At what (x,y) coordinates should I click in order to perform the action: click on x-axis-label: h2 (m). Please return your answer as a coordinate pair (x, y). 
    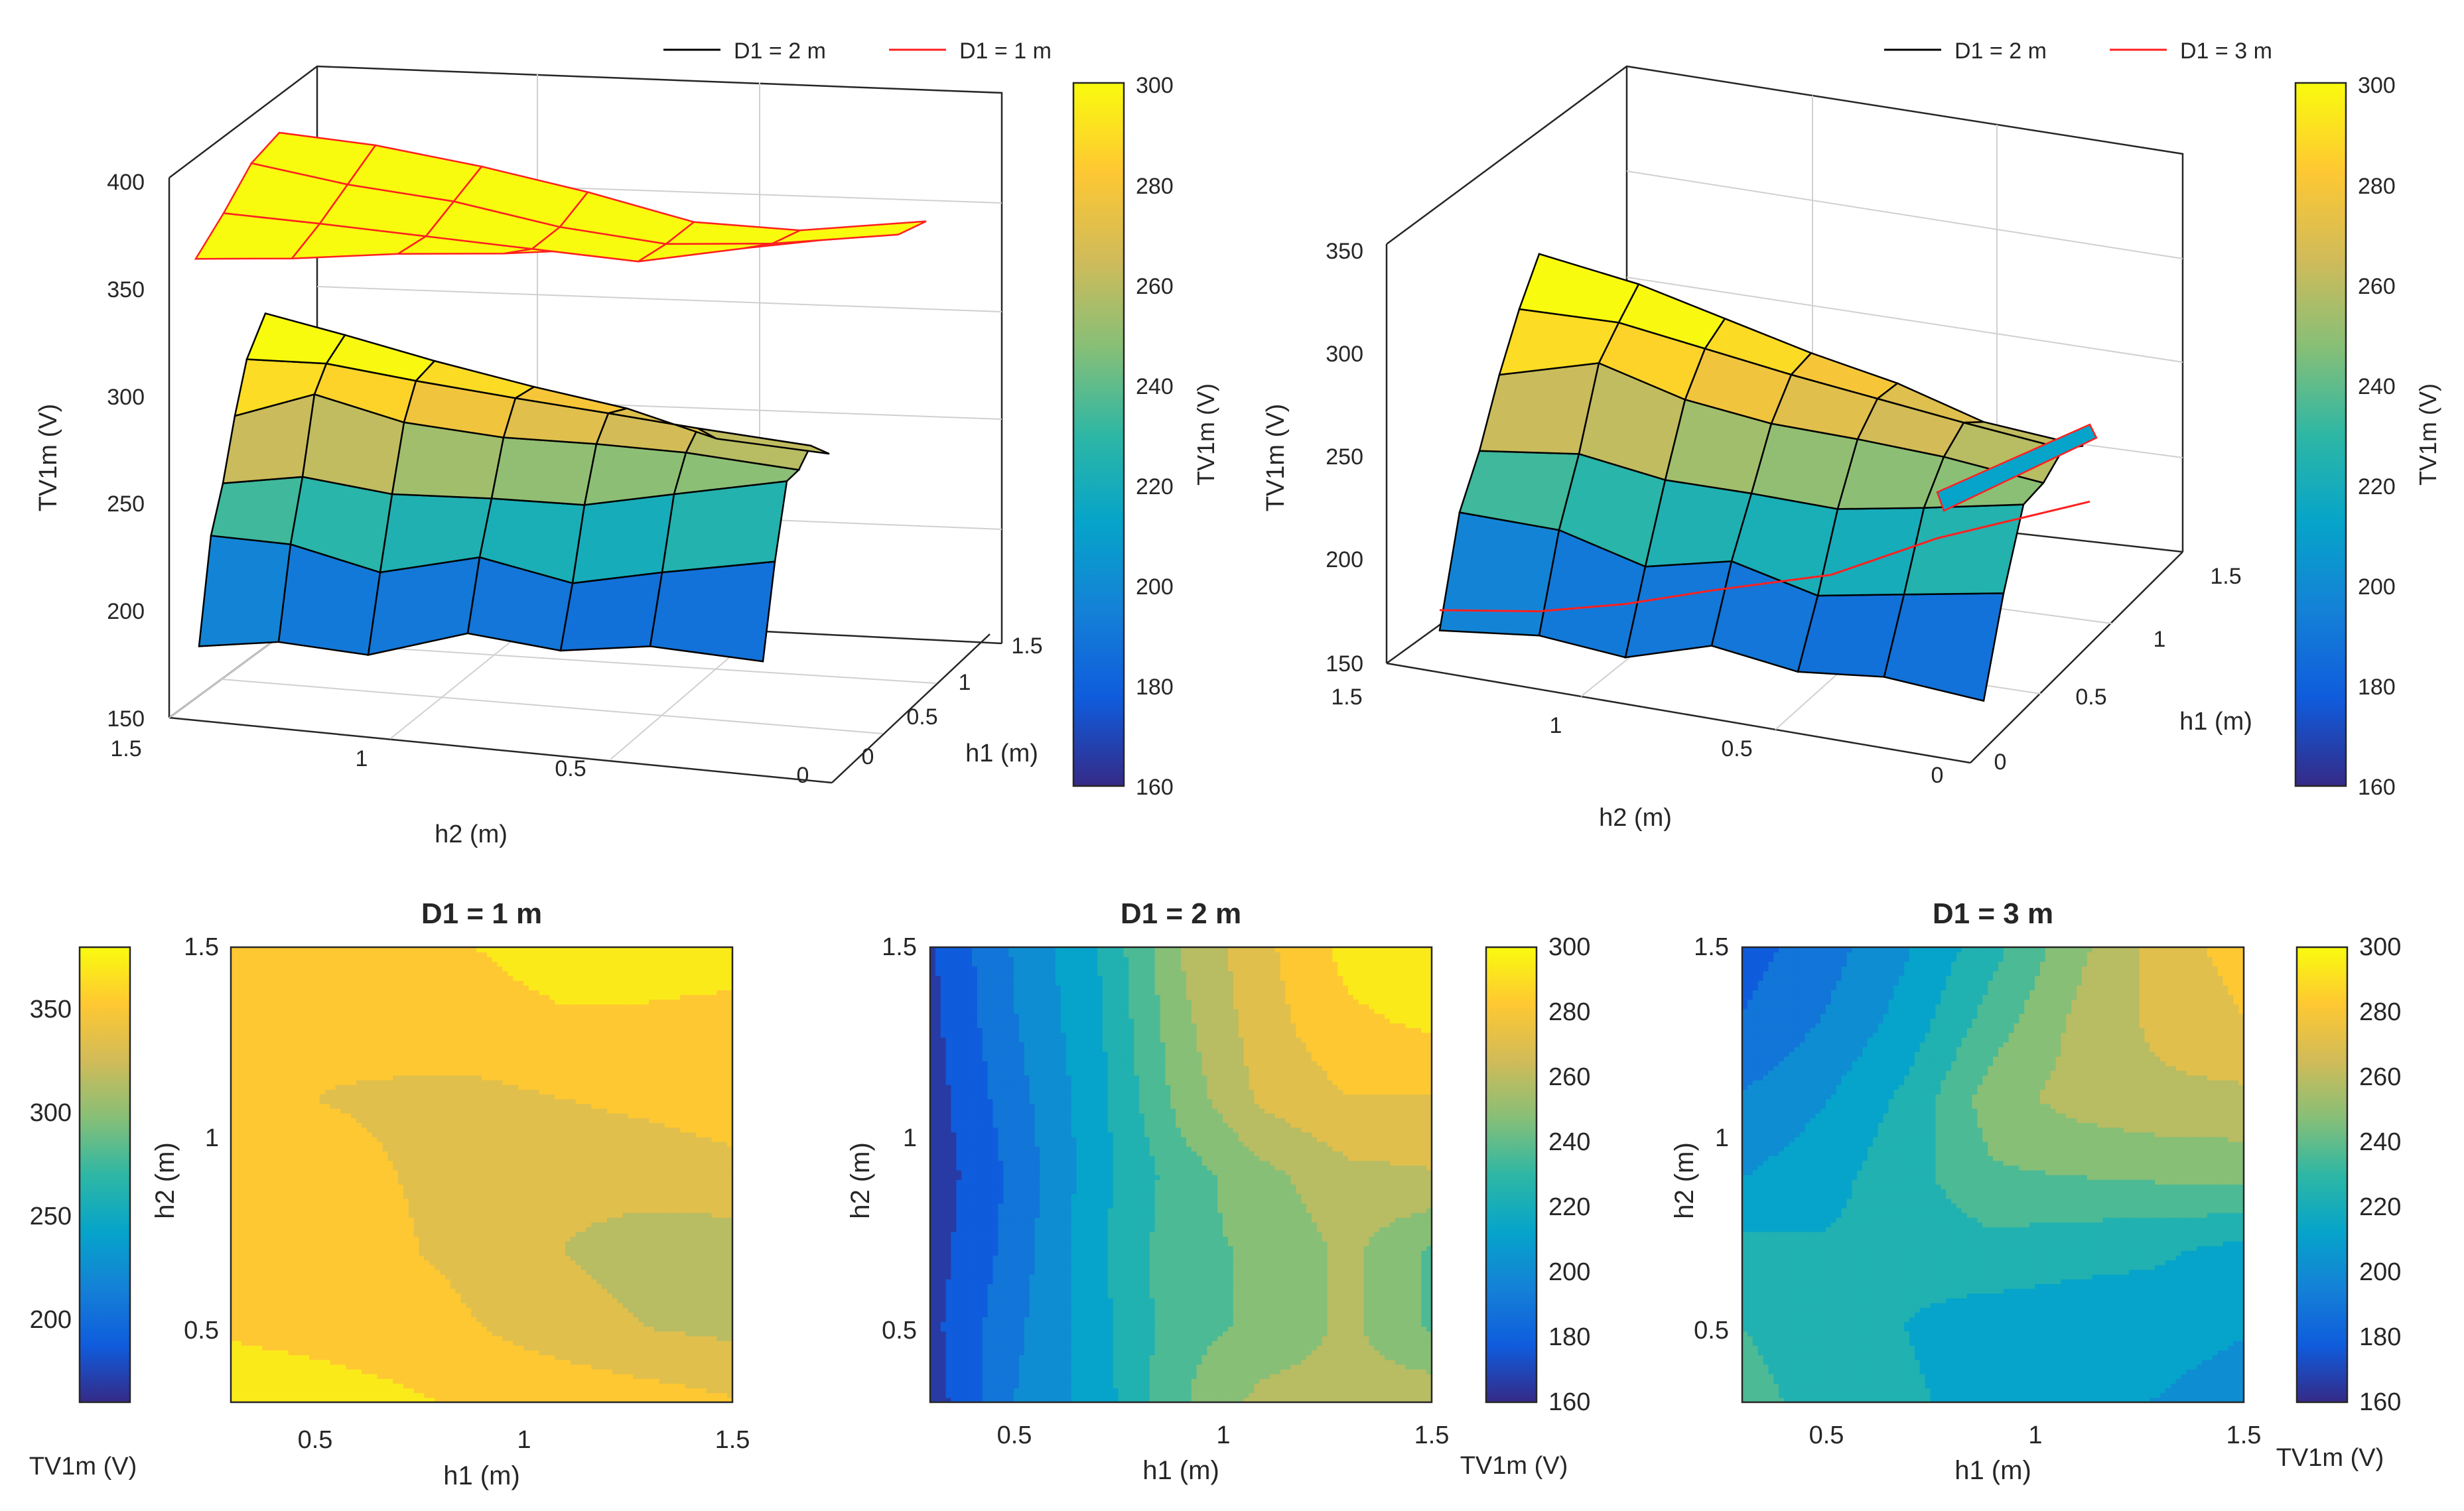
    Looking at the image, I should click on (1635, 818).